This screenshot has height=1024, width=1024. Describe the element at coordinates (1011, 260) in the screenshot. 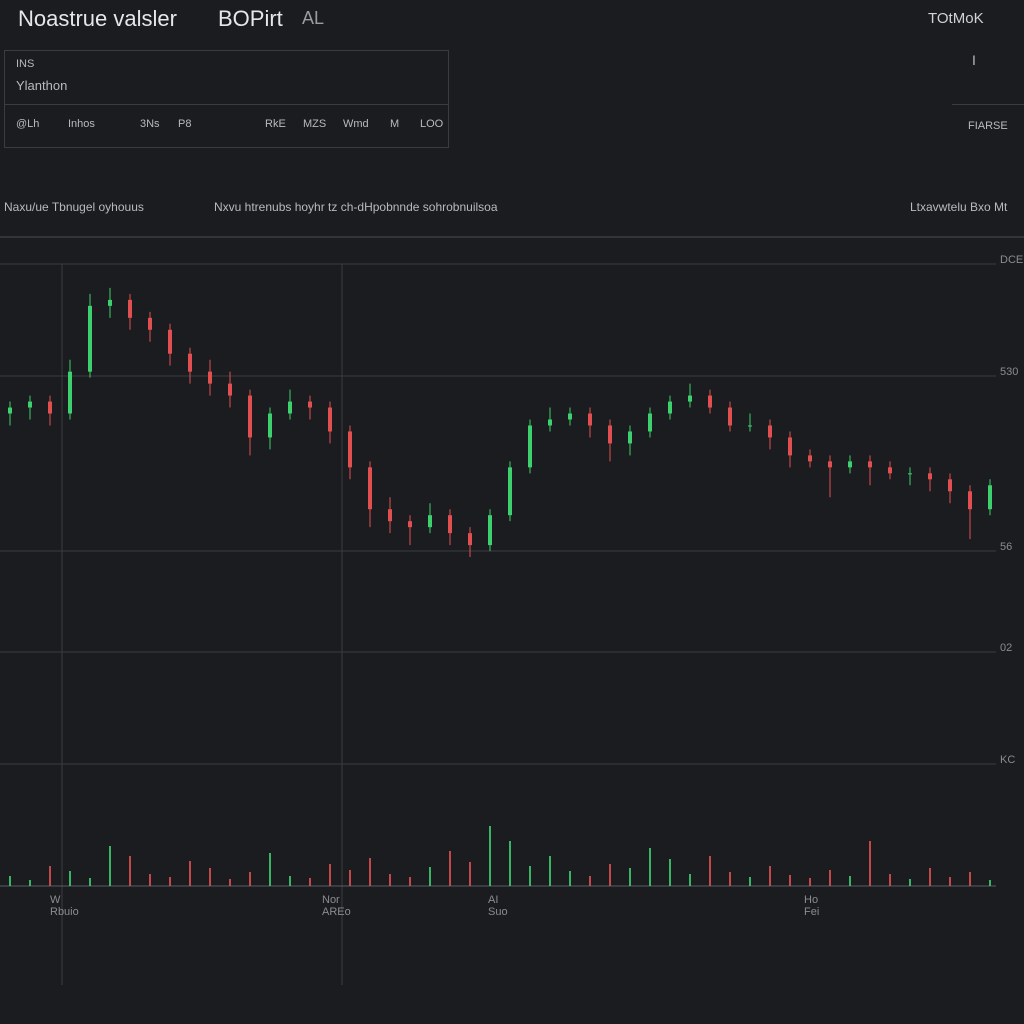

I see `price-label: DCE` at that location.